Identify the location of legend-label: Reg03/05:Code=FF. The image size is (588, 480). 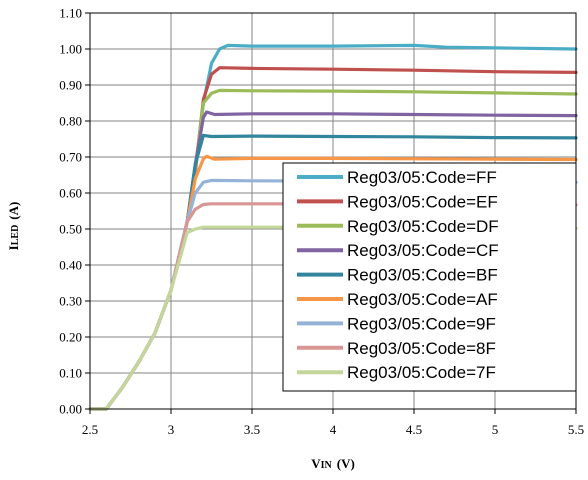
(422, 177).